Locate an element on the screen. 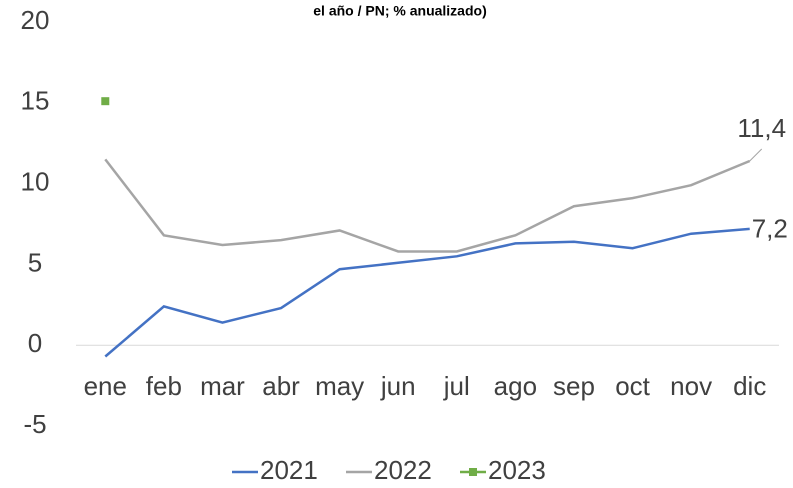 This screenshot has width=793, height=488. x-tick-label: mar is located at coordinates (222, 386).